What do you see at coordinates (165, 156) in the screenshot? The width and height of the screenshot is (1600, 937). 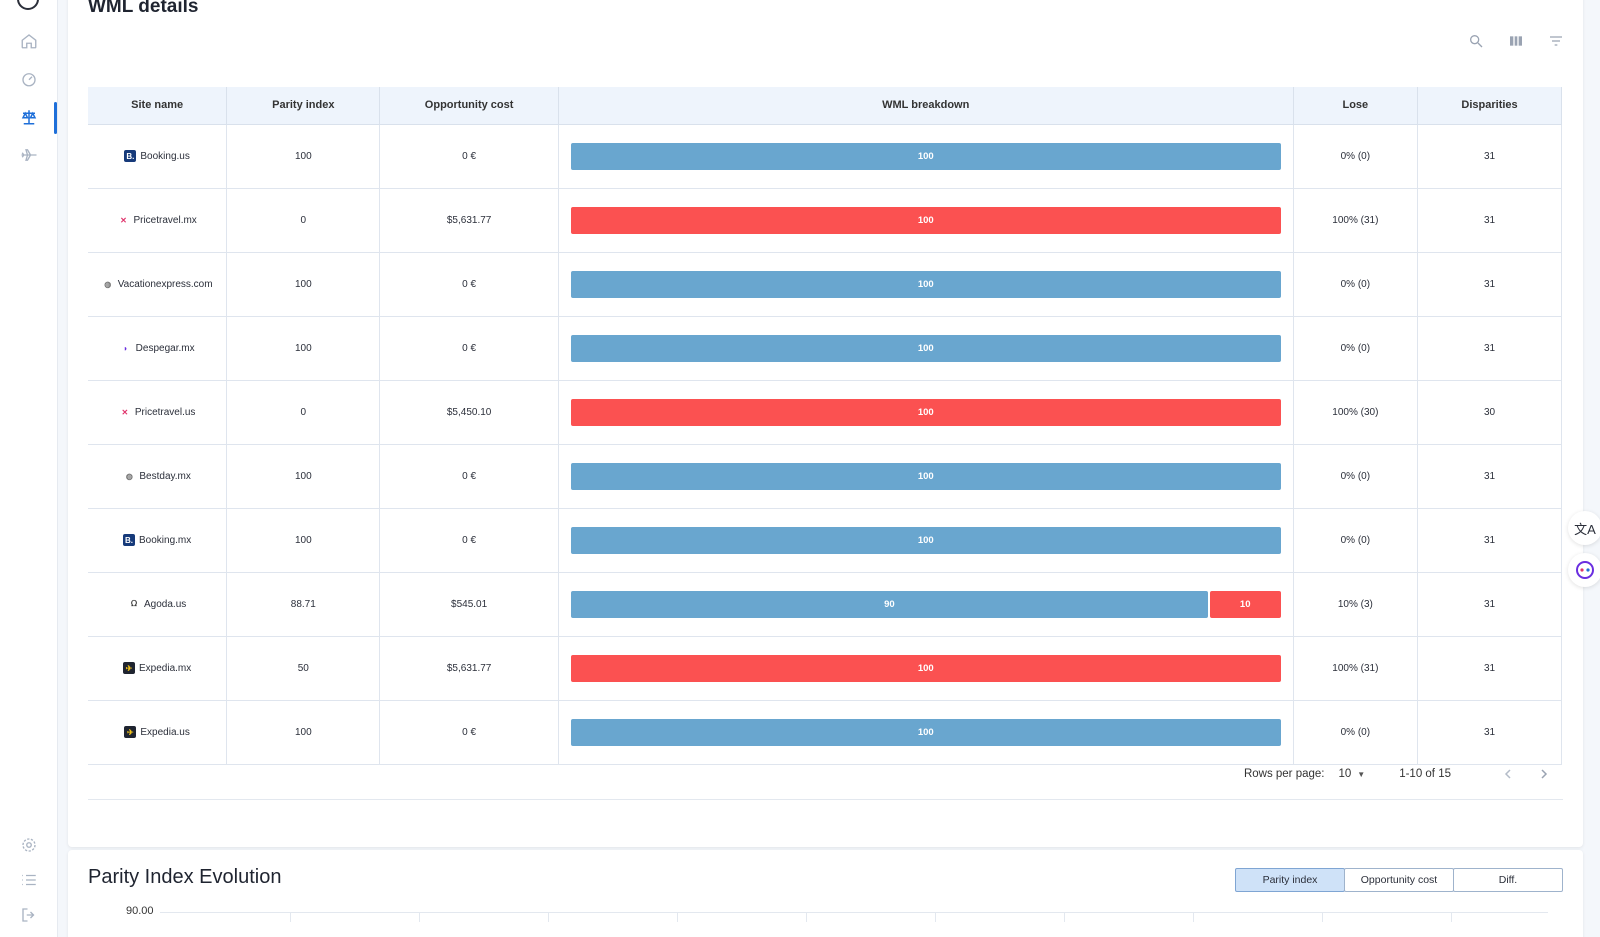 I see `site-name-label: Booking.us` at bounding box center [165, 156].